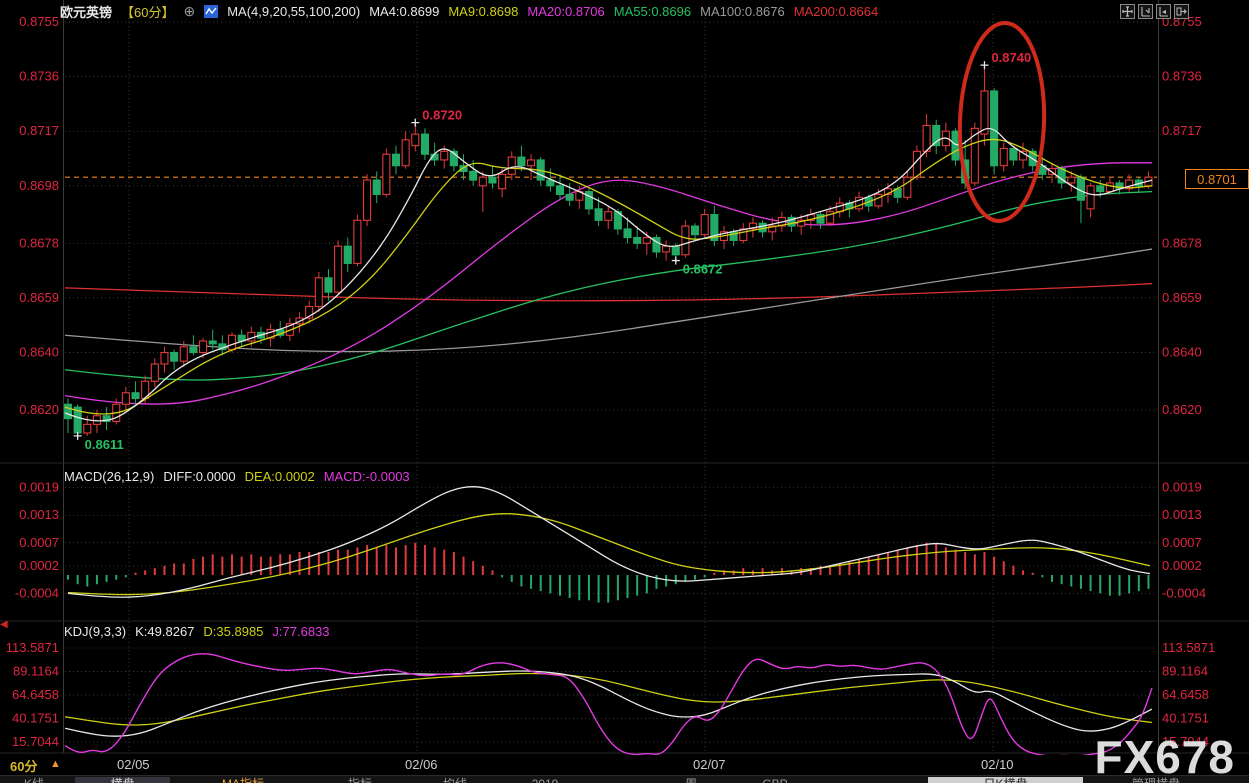 The width and height of the screenshot is (1249, 783). Describe the element at coordinates (233, 631) in the screenshot. I see `d-value: D:35.8985` at that location.